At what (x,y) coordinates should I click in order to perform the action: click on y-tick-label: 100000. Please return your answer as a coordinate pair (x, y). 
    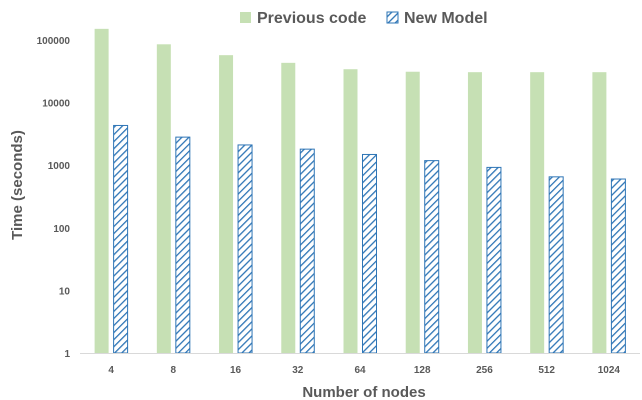
    Looking at the image, I should click on (54, 41).